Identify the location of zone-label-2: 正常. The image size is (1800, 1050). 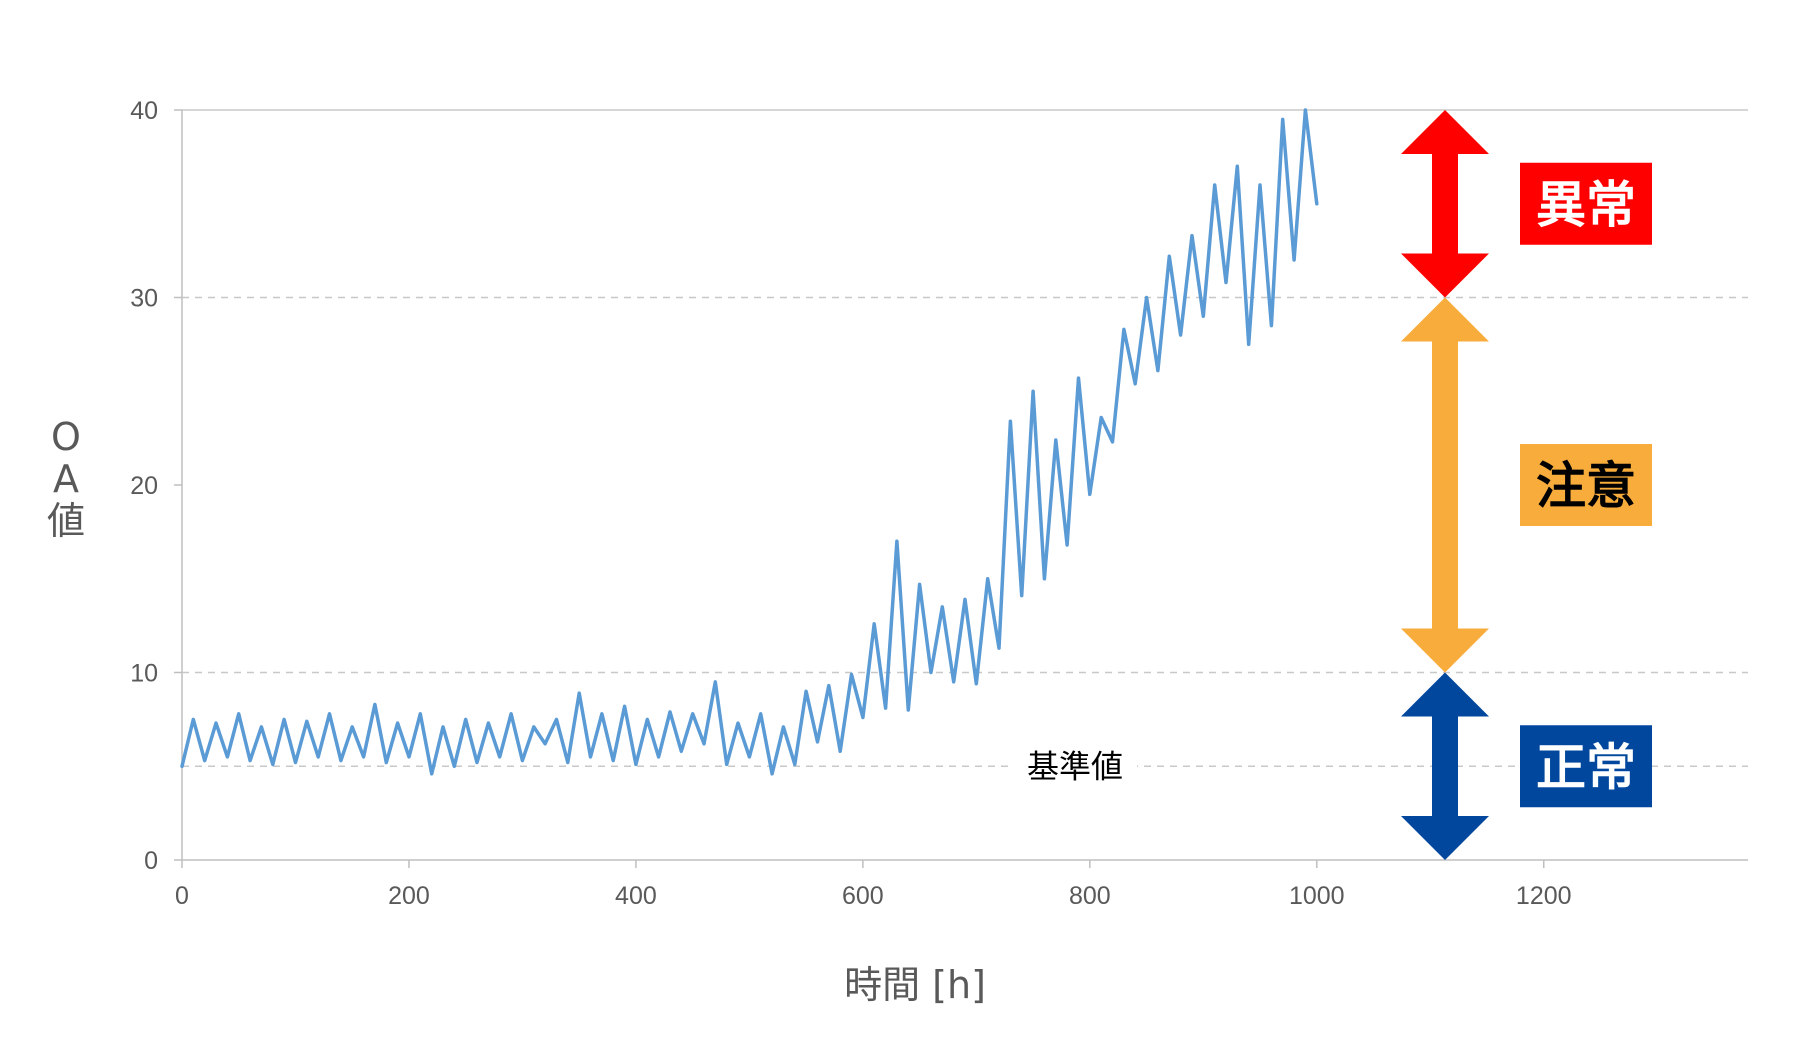
(1586, 767).